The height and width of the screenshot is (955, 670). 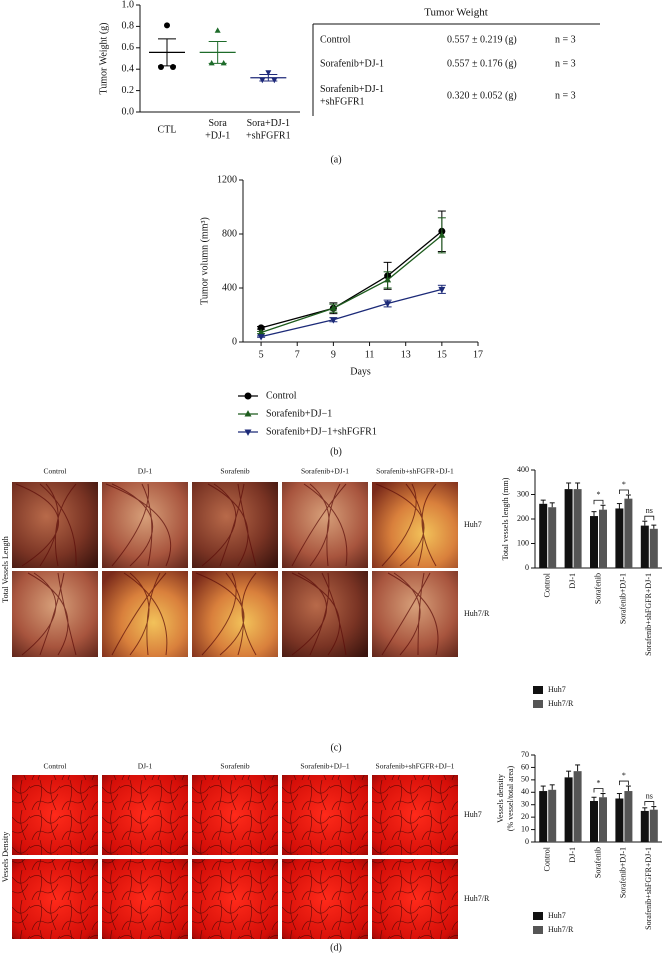 I want to click on y-tick-label: 0.6, so click(x=128, y=47).